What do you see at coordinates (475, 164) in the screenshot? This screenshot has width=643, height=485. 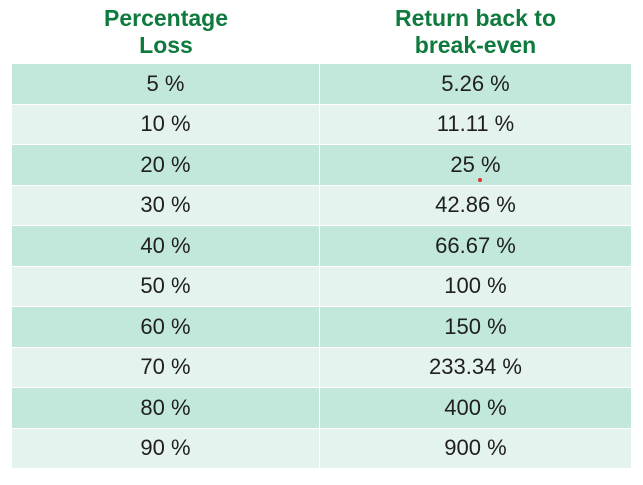 I see `return-cell: 25 %` at bounding box center [475, 164].